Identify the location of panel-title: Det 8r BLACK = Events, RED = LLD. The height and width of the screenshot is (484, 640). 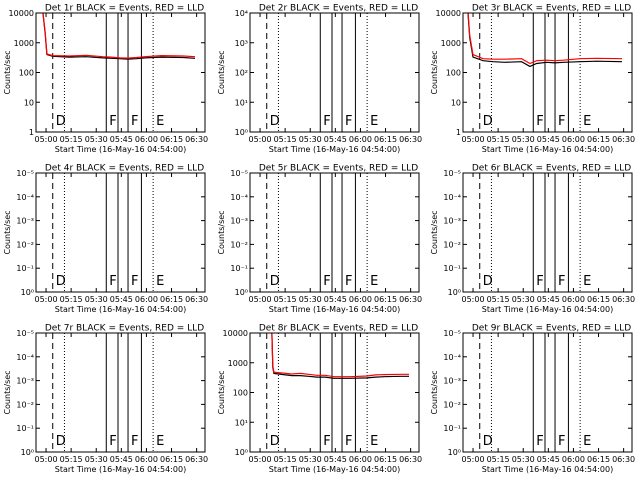
(338, 329).